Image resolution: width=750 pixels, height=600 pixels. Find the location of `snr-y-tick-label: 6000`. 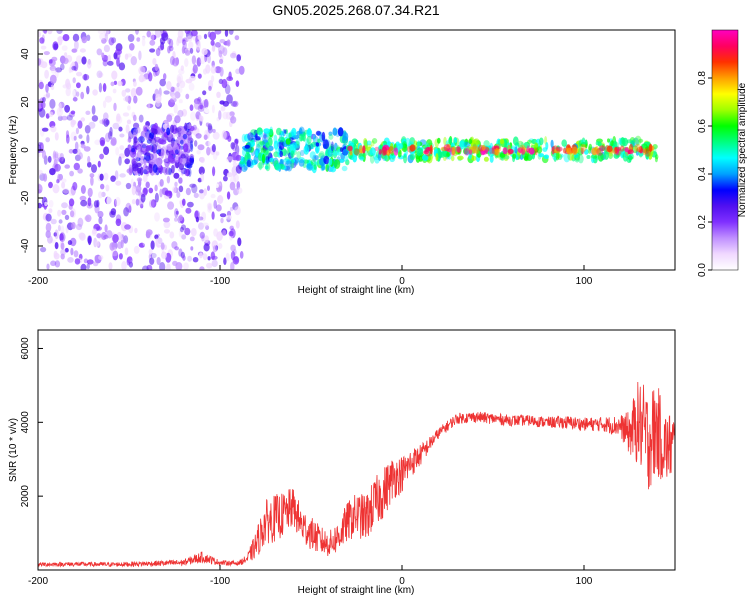

snr-y-tick-label: 6000 is located at coordinates (25, 348).